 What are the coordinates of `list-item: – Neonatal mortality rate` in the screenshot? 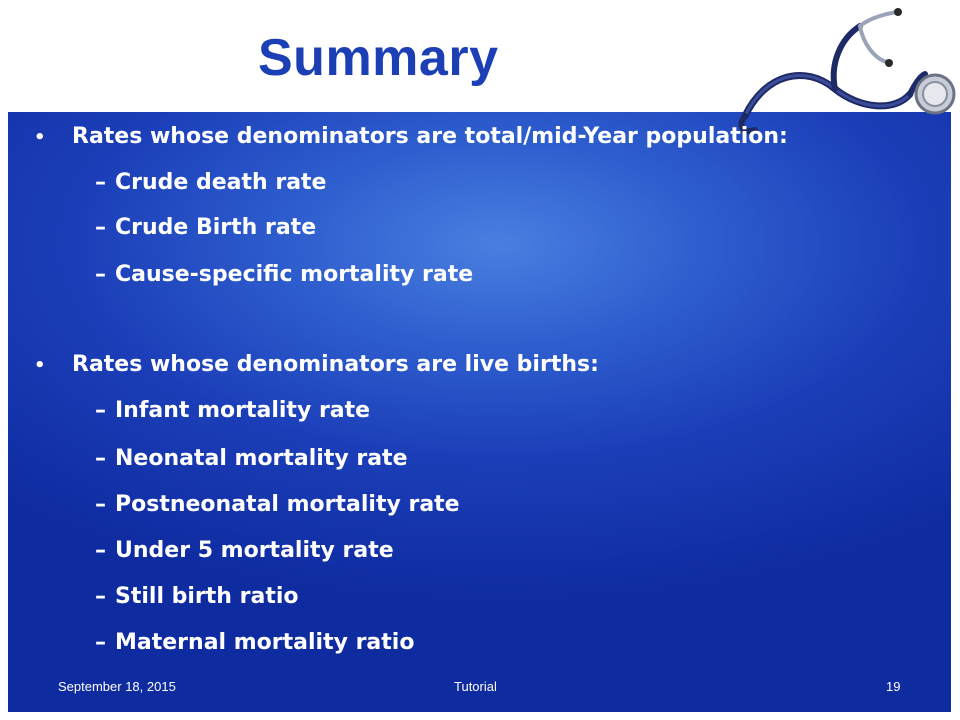 It's located at (251, 458).